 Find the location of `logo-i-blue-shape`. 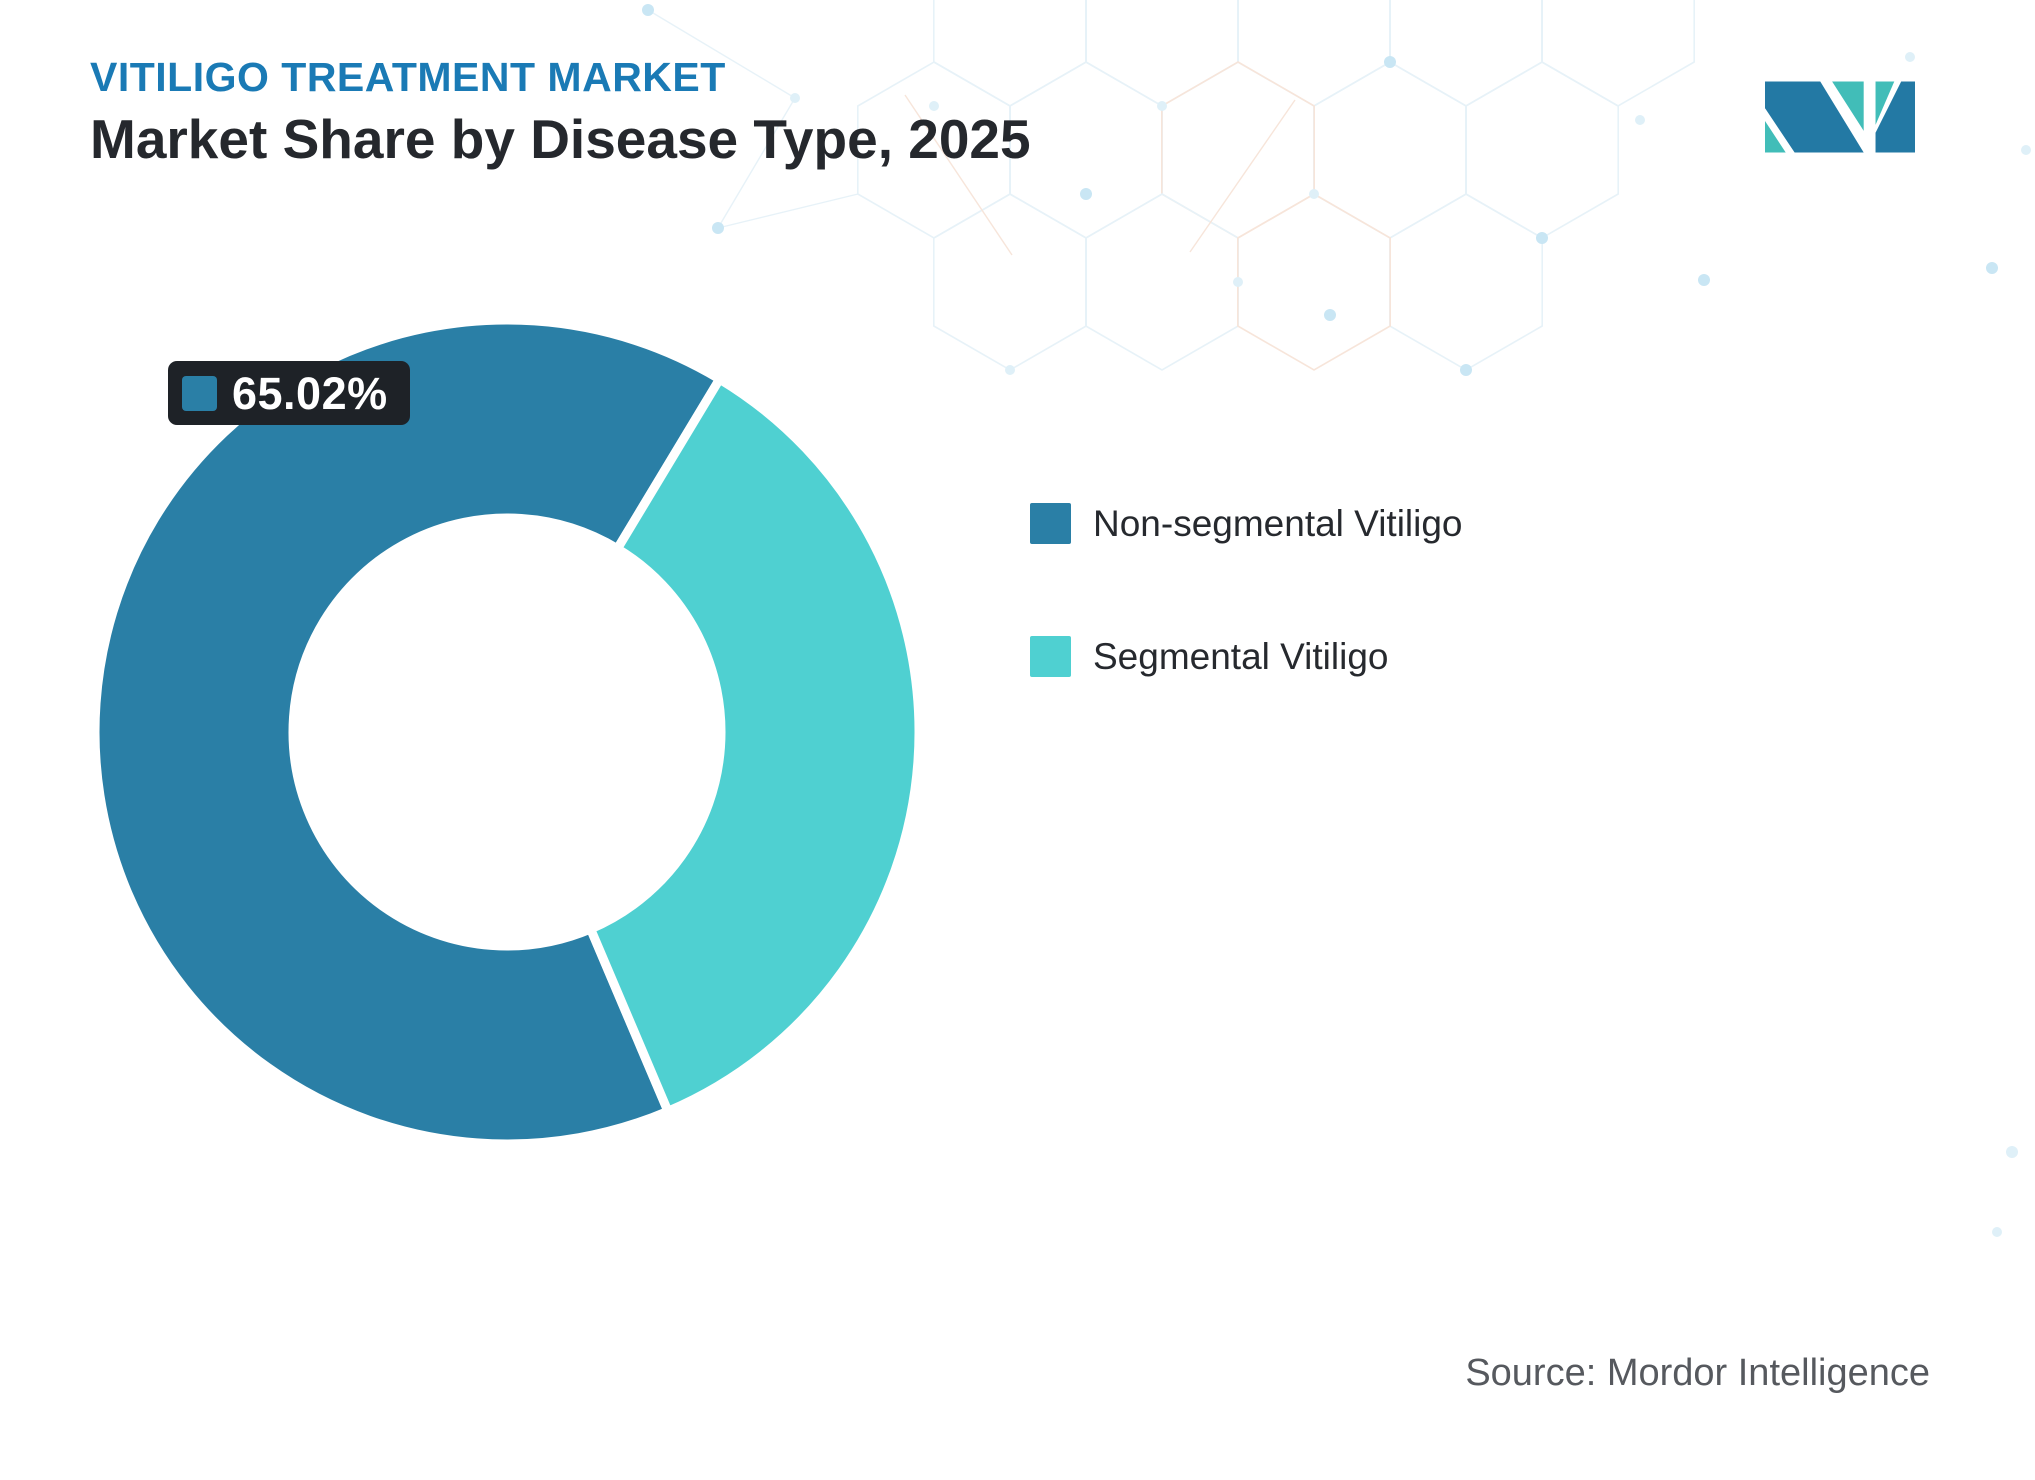

logo-i-blue-shape is located at coordinates (1895, 117).